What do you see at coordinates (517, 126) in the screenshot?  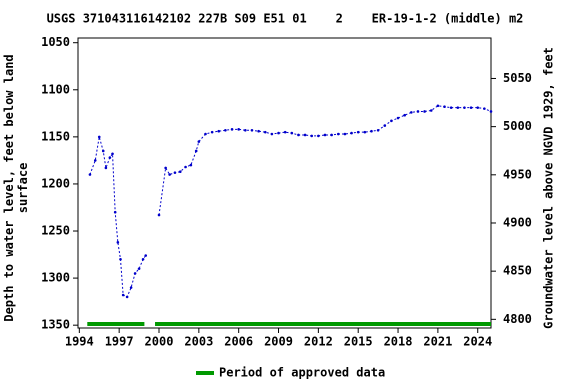 I see `y2-tick-label: 5000` at bounding box center [517, 126].